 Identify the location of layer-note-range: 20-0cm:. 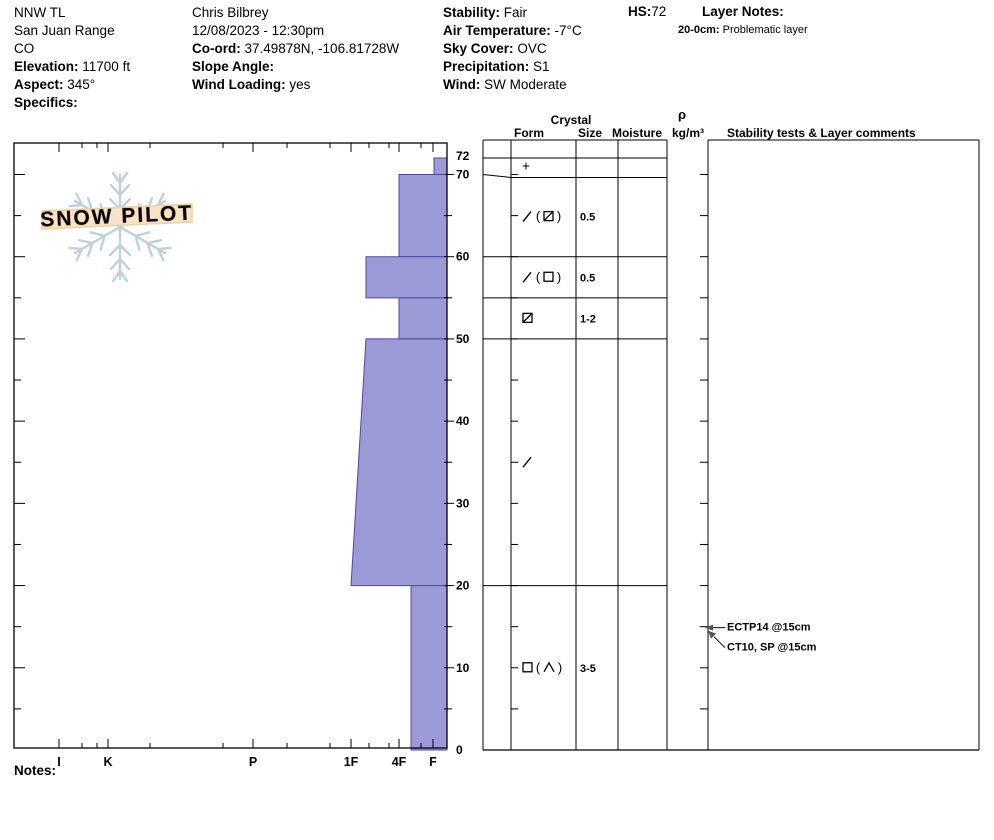
(699, 30).